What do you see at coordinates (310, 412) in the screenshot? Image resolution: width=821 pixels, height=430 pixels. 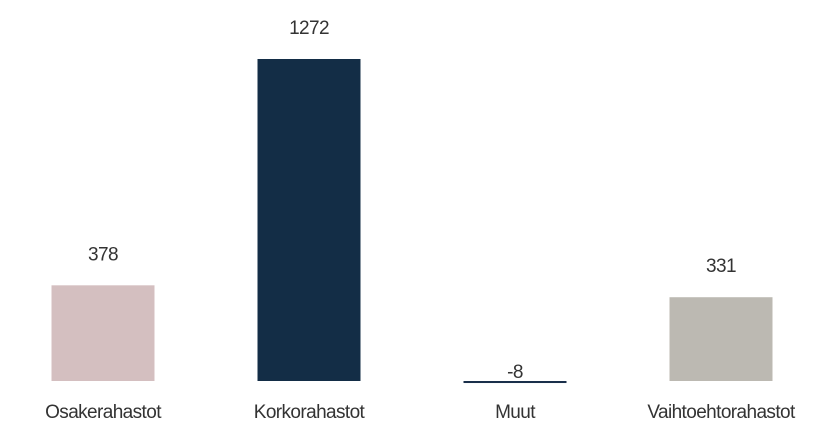 I see `category-label: Korkorahastot` at bounding box center [310, 412].